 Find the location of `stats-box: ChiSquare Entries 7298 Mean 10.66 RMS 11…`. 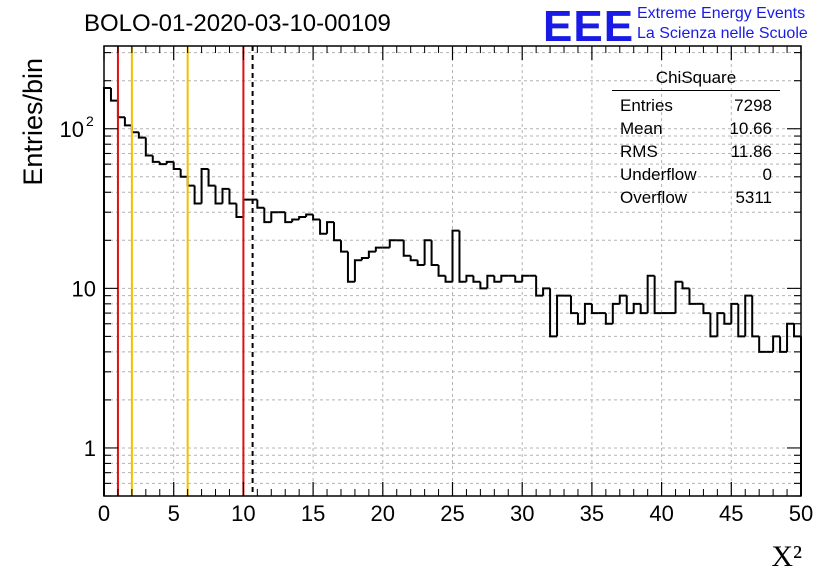

stats-box: ChiSquare Entries 7298 Mean 10.66 RMS 11… is located at coordinates (696, 138).